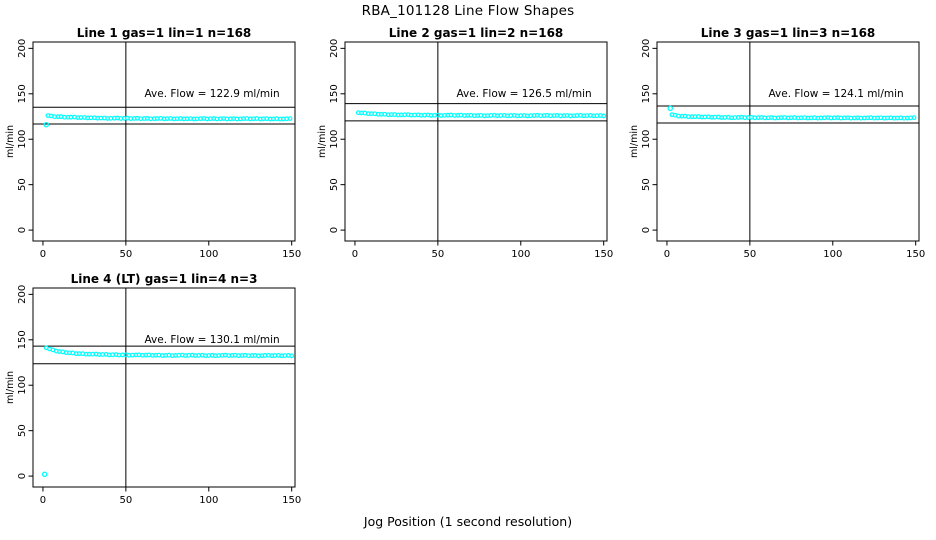 Image resolution: width=936 pixels, height=540 pixels. I want to click on flow-annotation: Ave. Flow = 126.5 ml/min, so click(523, 94).